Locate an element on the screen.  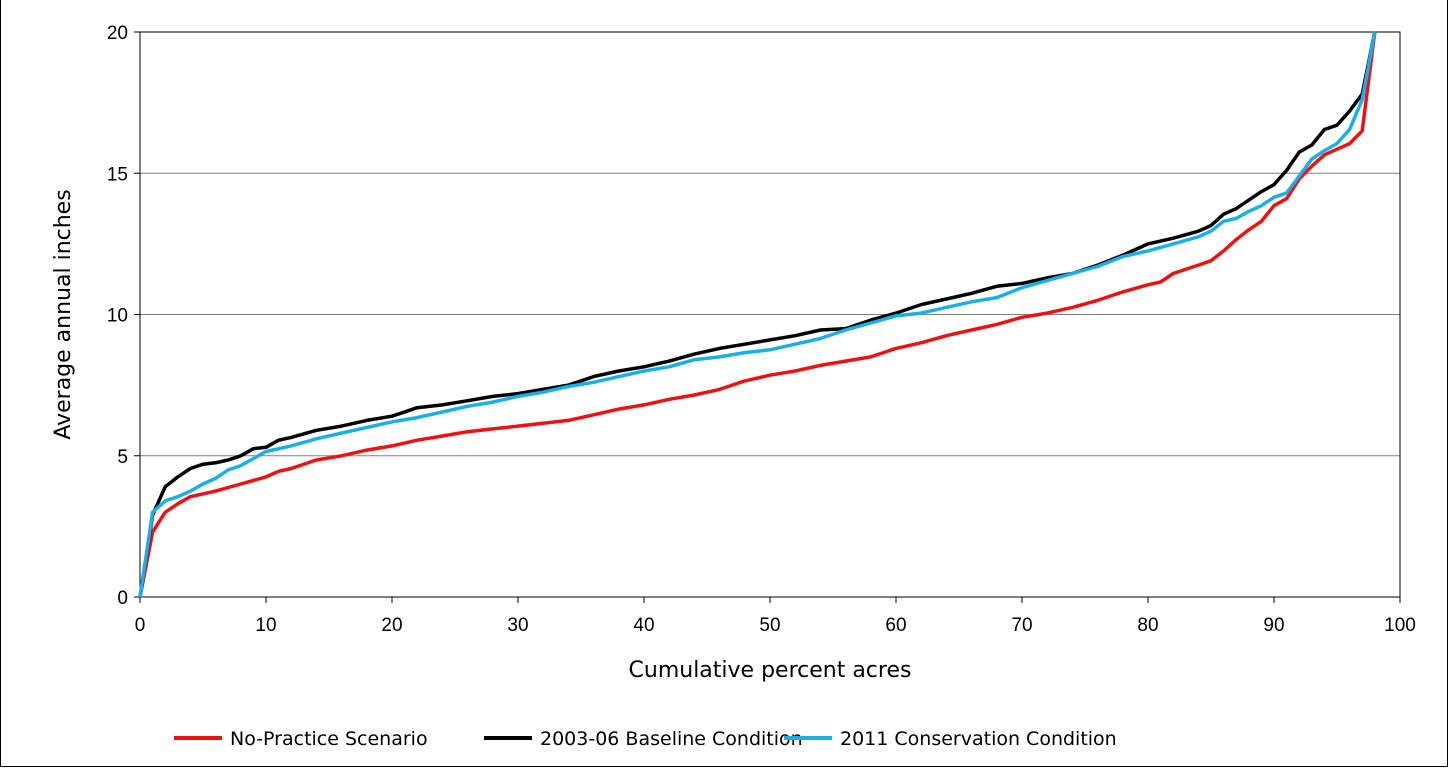
legend-item-2: 2003-06 Baseline Condition is located at coordinates (643, 739).